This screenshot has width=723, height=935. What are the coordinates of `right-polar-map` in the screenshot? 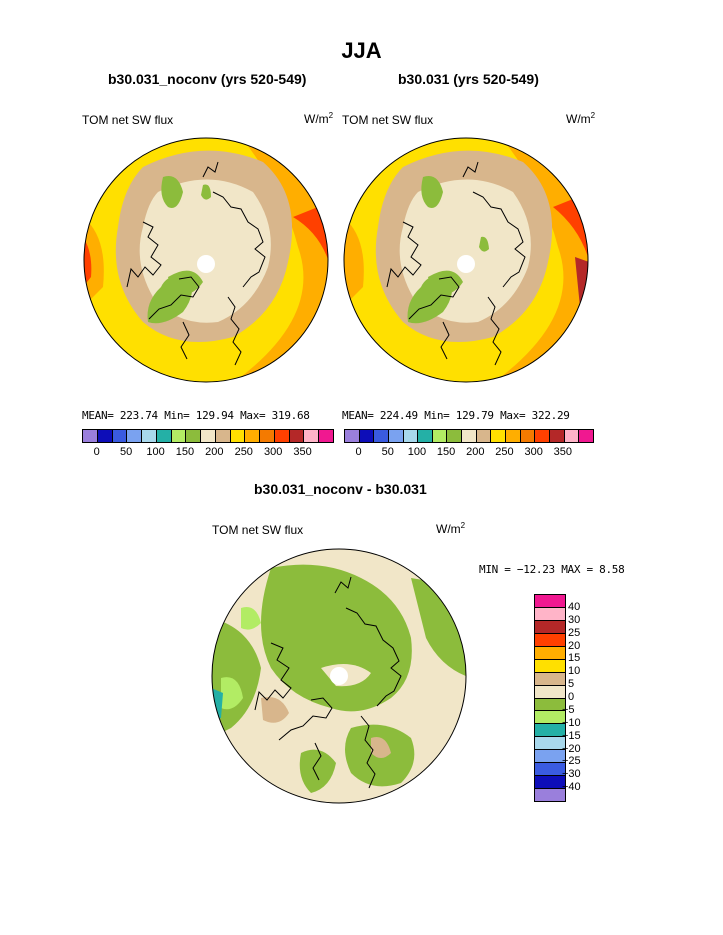 It's located at (466, 260).